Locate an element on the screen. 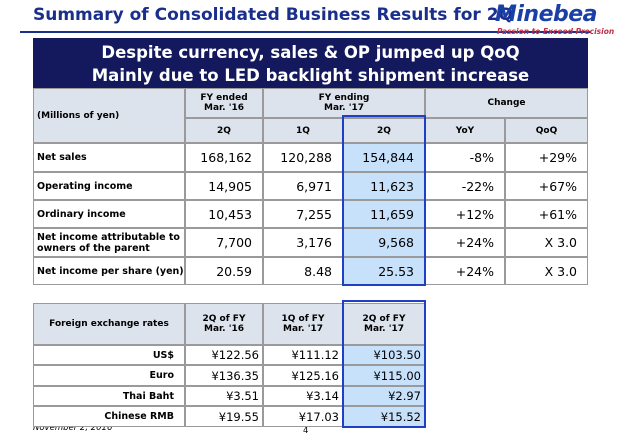  row-label: Ordinary income is located at coordinates (109, 214).